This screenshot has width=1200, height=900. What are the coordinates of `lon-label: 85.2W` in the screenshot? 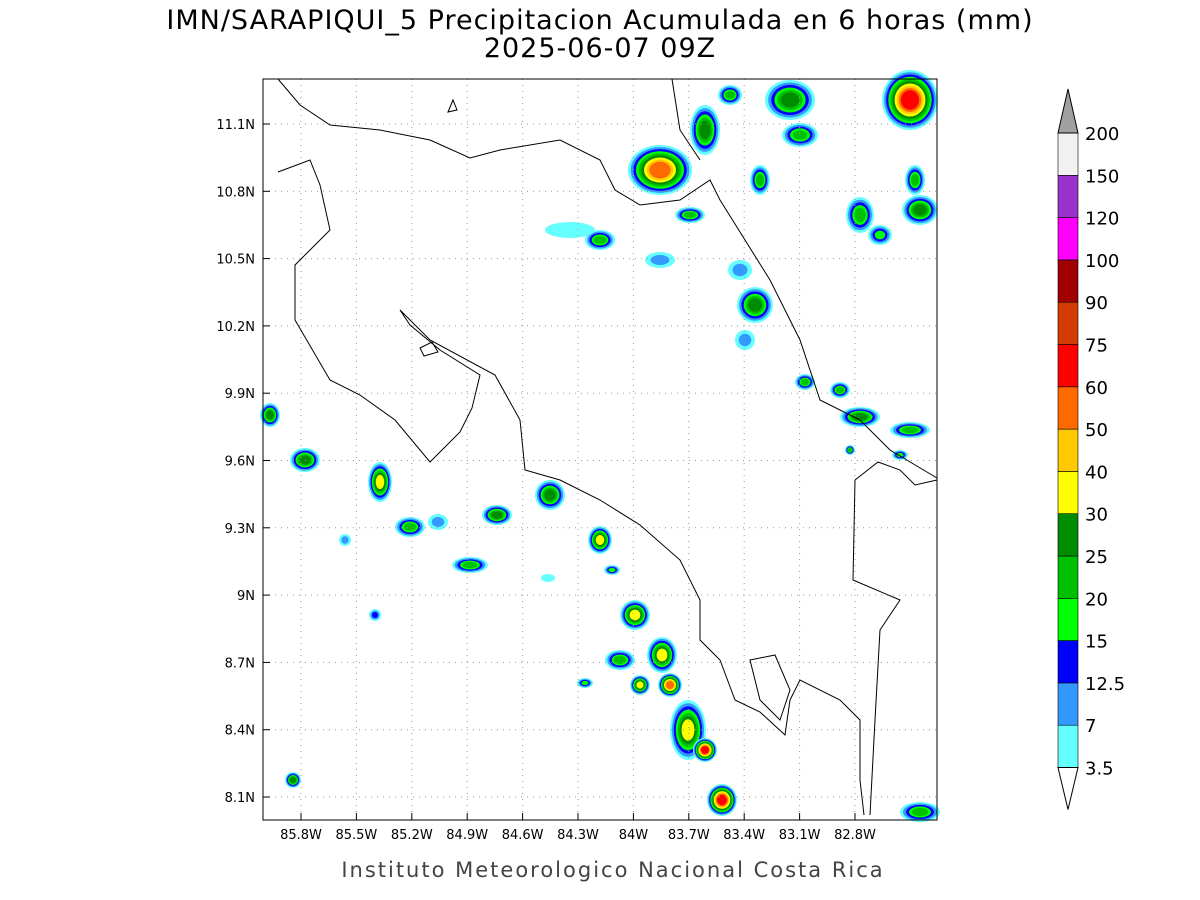 It's located at (412, 835).